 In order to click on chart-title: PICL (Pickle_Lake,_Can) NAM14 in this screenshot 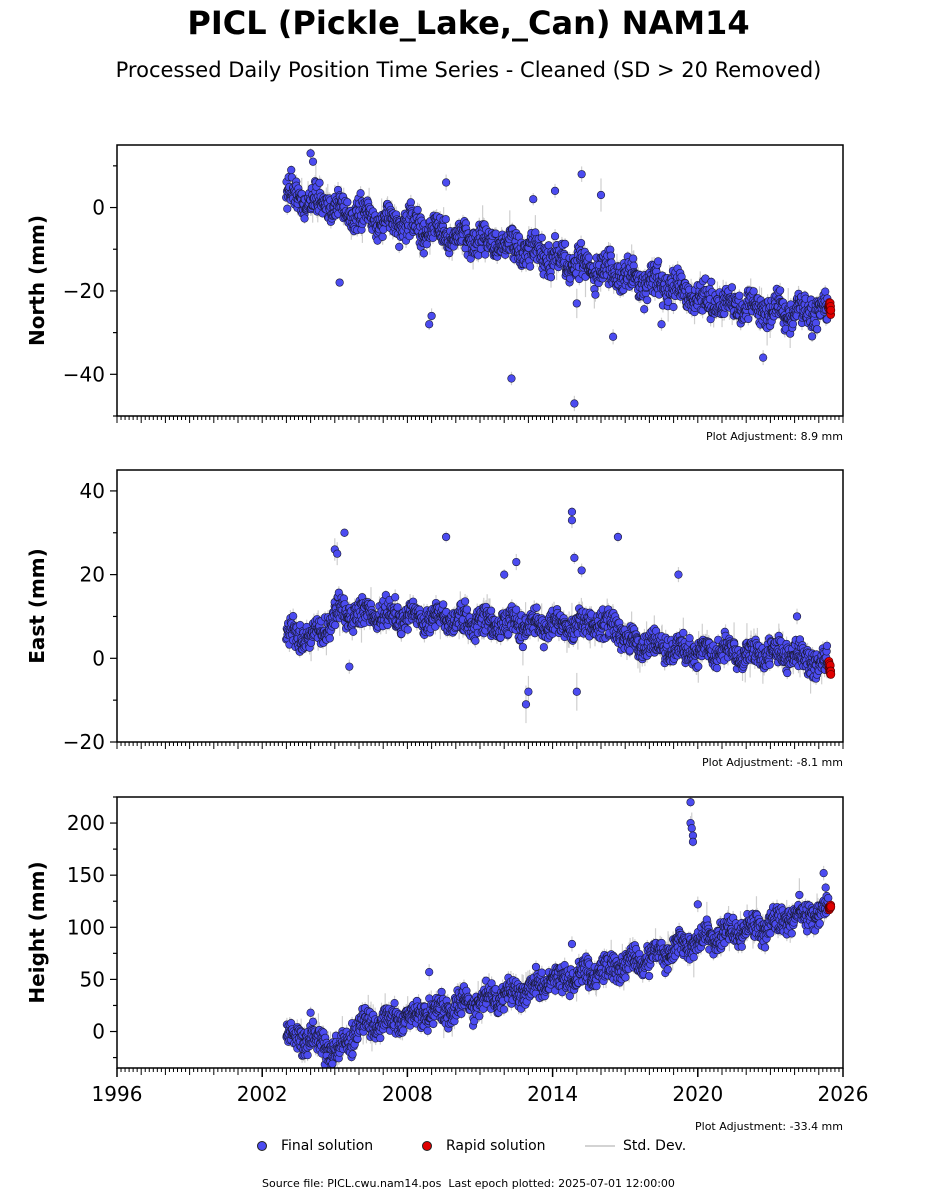, I will do `click(468, 23)`.